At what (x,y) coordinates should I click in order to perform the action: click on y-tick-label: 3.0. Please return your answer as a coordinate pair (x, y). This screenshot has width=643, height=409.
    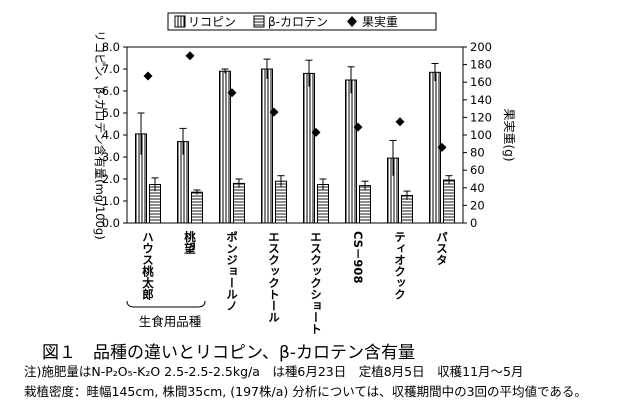
    Looking at the image, I should click on (111, 157).